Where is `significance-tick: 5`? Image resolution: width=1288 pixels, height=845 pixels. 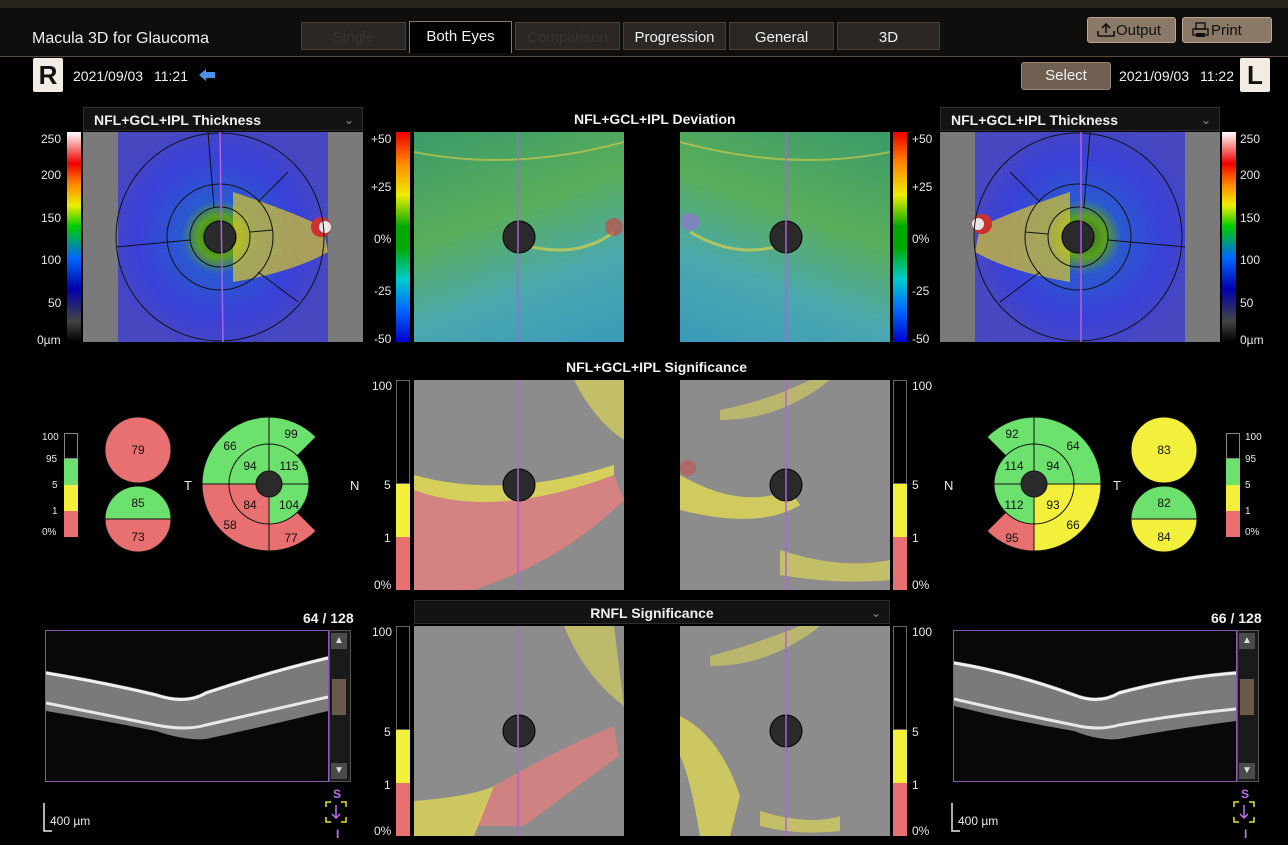 significance-tick: 5 is located at coordinates (387, 485).